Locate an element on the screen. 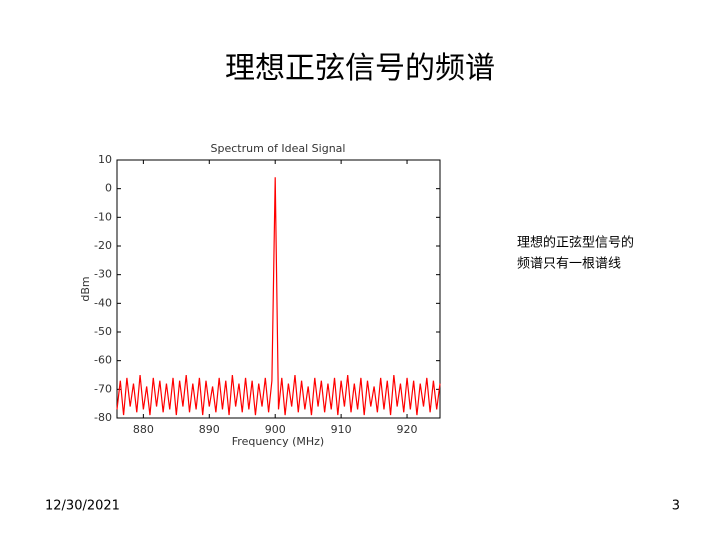 The width and height of the screenshot is (720, 540). page-number: 3 is located at coordinates (676, 506).